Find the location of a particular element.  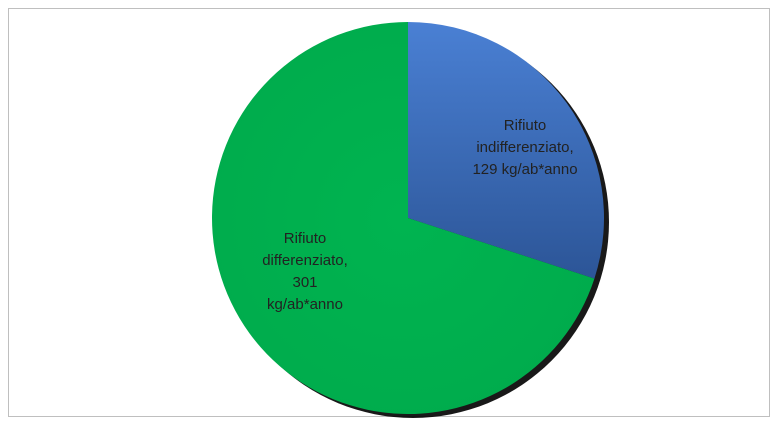

data-label-line: 129 kg/ab*anno is located at coordinates (524, 169).